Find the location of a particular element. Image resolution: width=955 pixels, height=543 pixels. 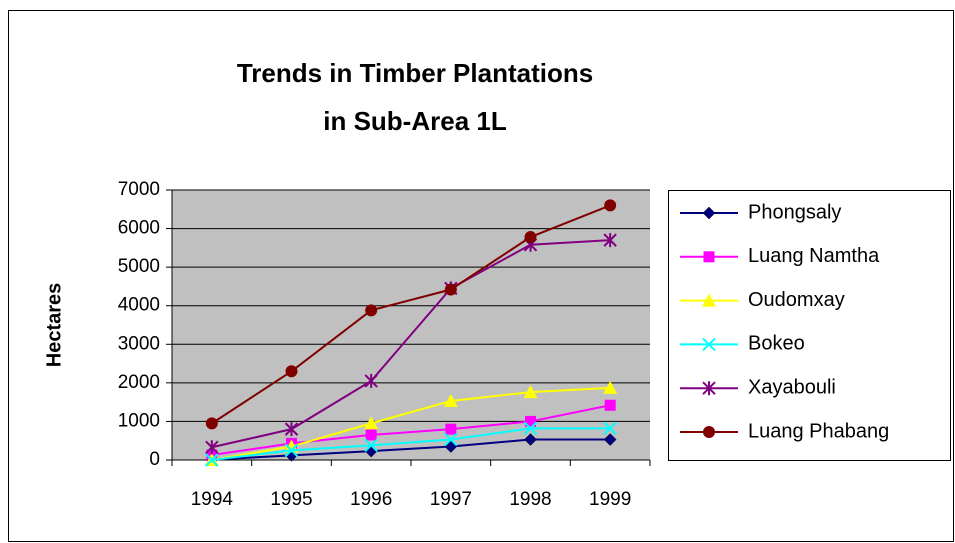

y-tick-label: 0 is located at coordinates (154, 459).